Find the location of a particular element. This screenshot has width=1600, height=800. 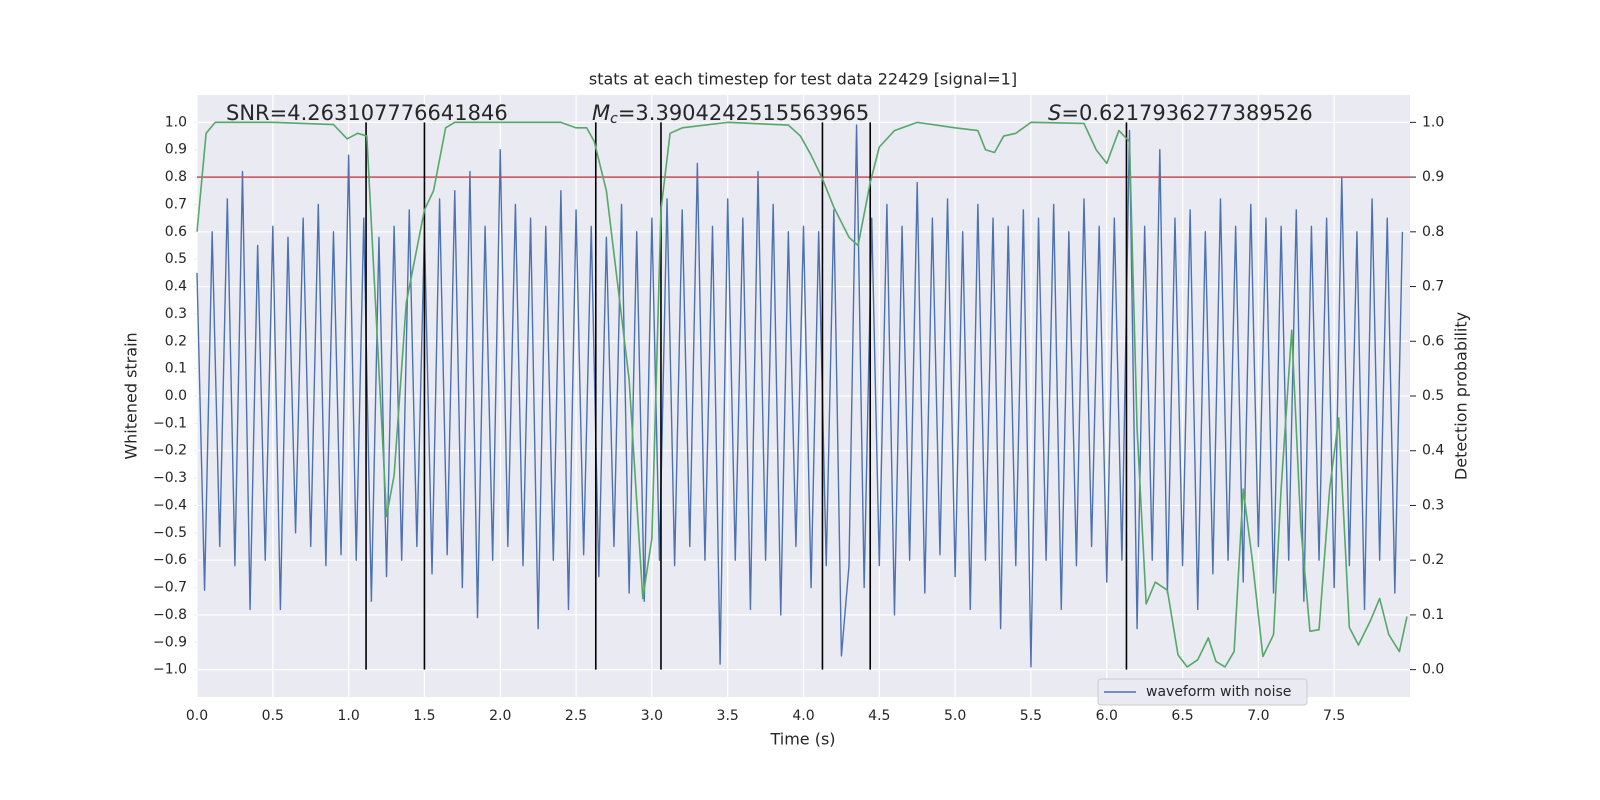

annotation-subscript: c is located at coordinates (614, 119).